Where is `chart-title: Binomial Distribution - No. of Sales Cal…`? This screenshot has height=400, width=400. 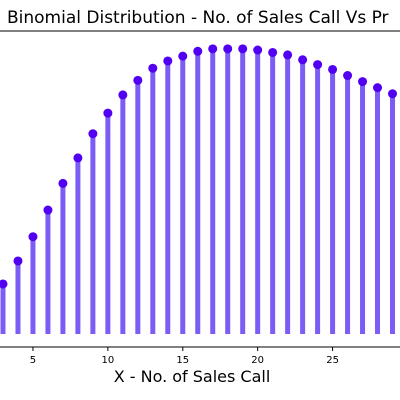 chart-title: Binomial Distribution - No. of Sales Cal… is located at coordinates (198, 18).